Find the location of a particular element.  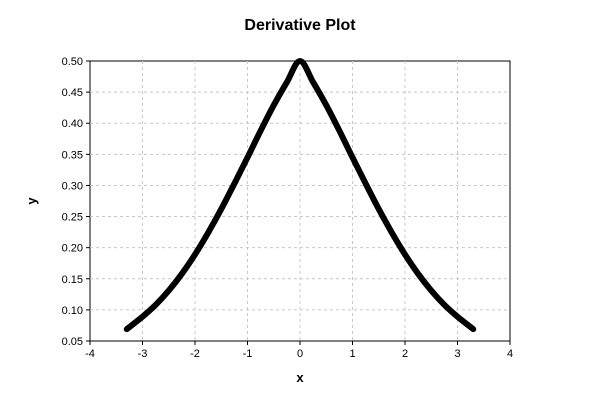

x-tick-label: 3 is located at coordinates (457, 354).